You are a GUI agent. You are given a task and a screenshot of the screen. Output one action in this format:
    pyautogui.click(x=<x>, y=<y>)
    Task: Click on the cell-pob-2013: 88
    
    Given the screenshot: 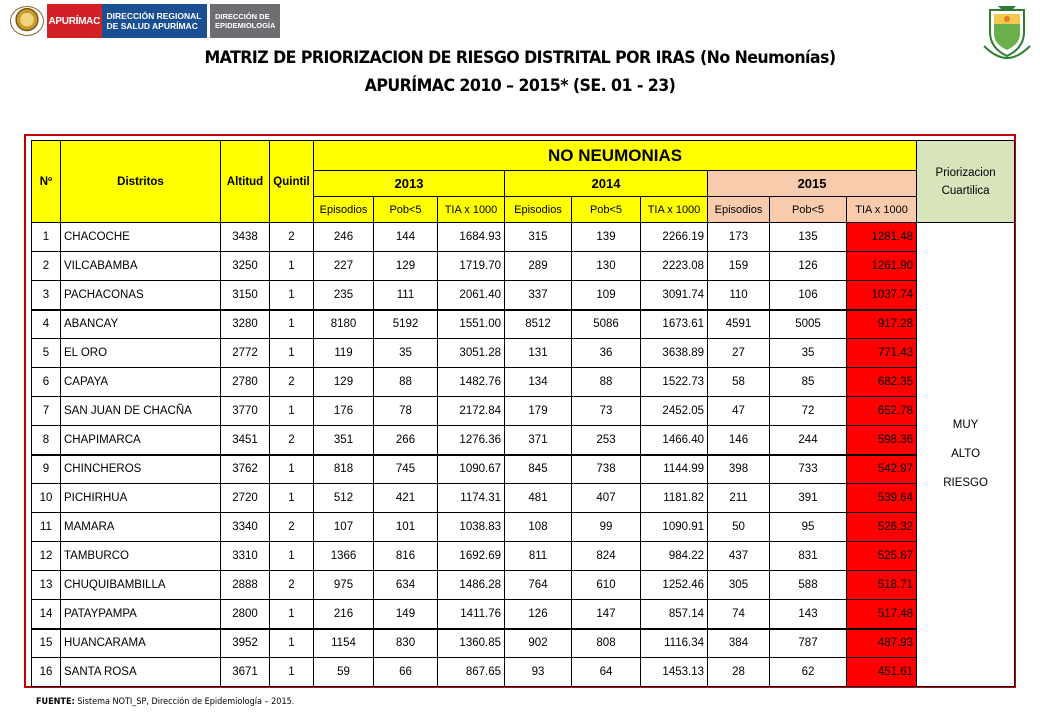 What is the action you would take?
    pyautogui.click(x=405, y=382)
    